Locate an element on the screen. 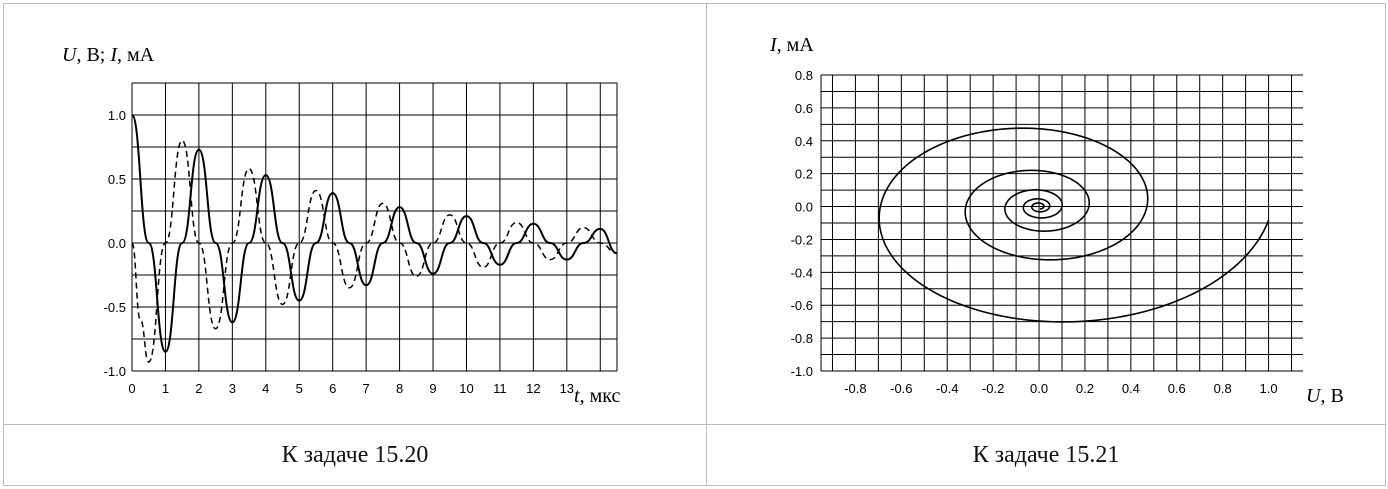 This screenshot has width=1388, height=489. x-tick-label: -0.8 is located at coordinates (855, 388).